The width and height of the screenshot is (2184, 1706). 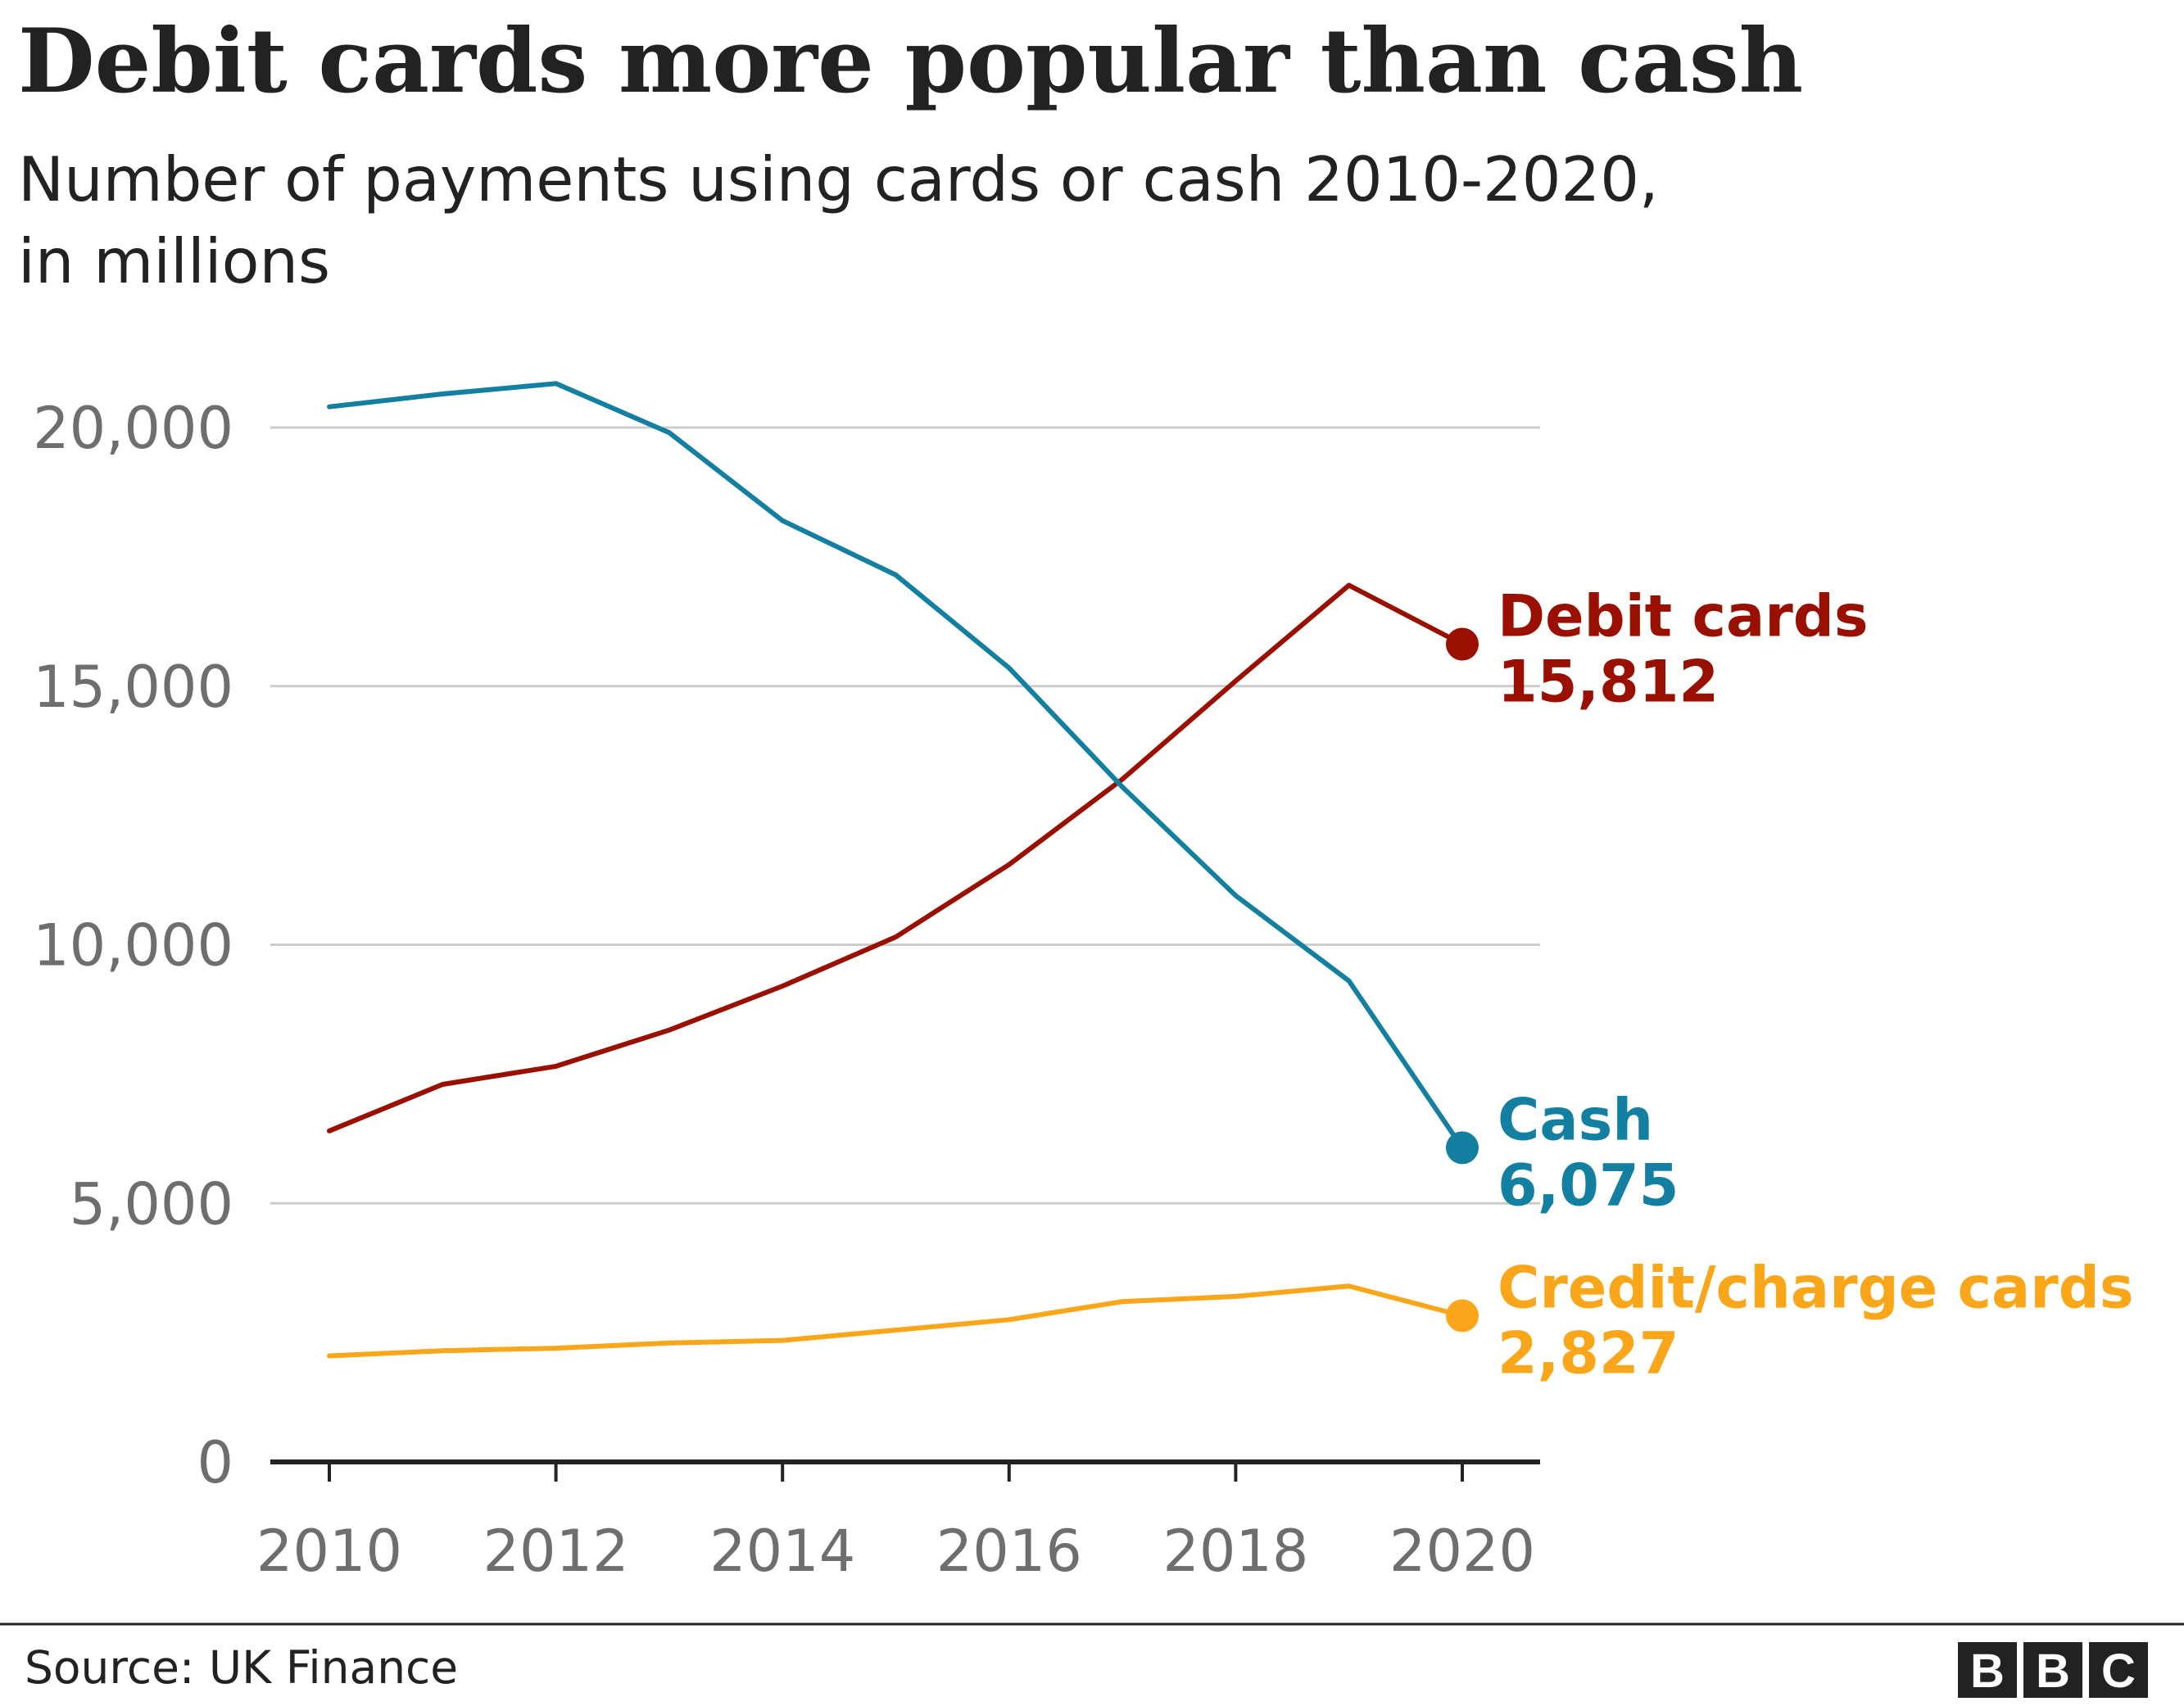 I want to click on y-tick-label: 10,000, so click(x=133, y=946).